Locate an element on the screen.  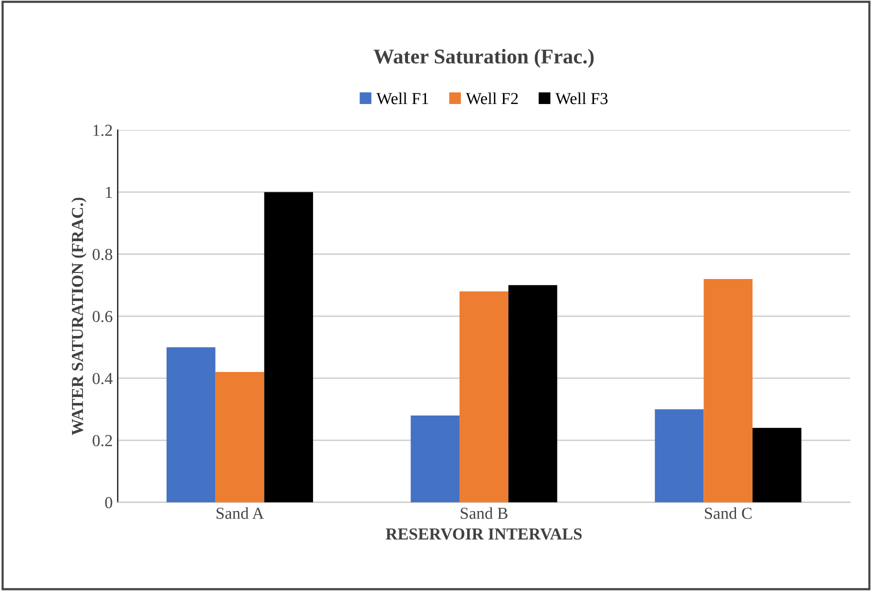
y-tick-label: 0 is located at coordinates (108, 502).